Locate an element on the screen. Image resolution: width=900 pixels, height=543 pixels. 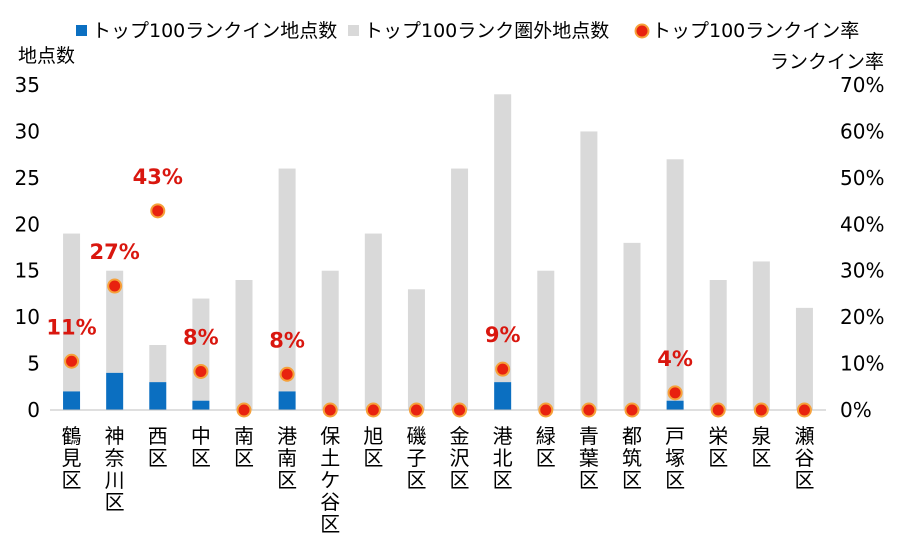
y-tick-right: 0% is located at coordinates (856, 410).